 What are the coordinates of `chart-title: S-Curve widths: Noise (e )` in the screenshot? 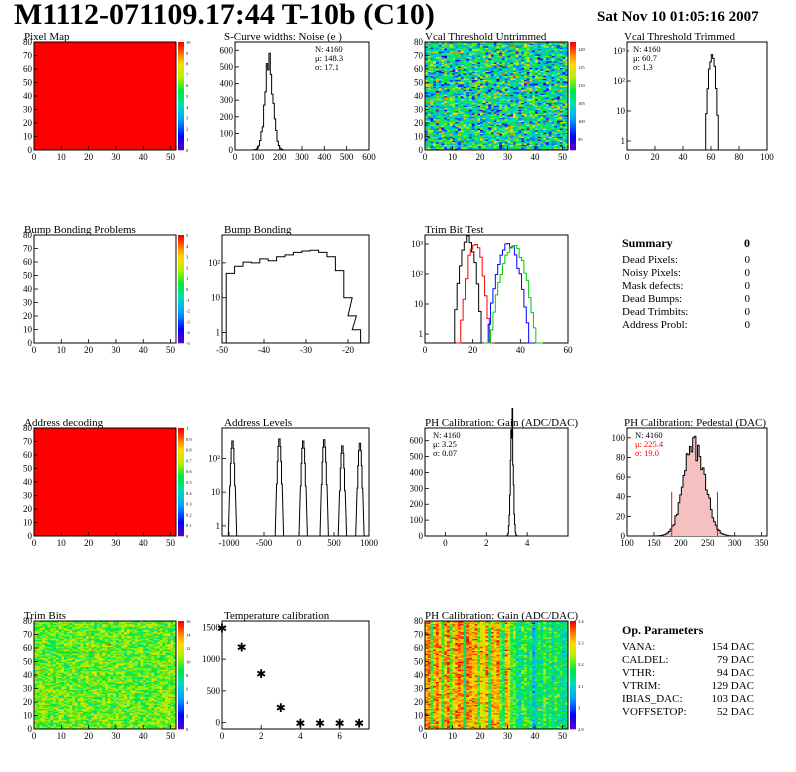 It's located at (283, 37).